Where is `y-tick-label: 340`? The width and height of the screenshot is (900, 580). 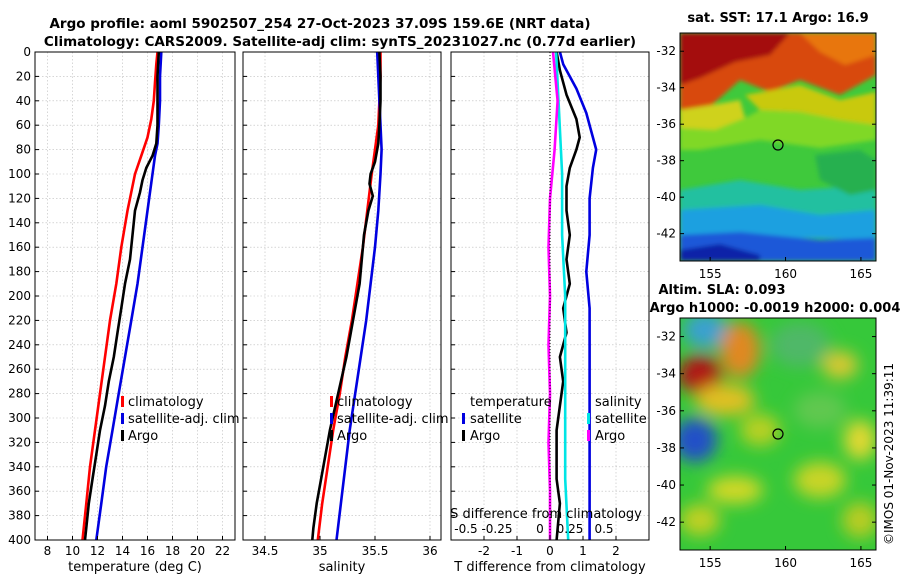
y-tick-label: 340 is located at coordinates (19, 467).